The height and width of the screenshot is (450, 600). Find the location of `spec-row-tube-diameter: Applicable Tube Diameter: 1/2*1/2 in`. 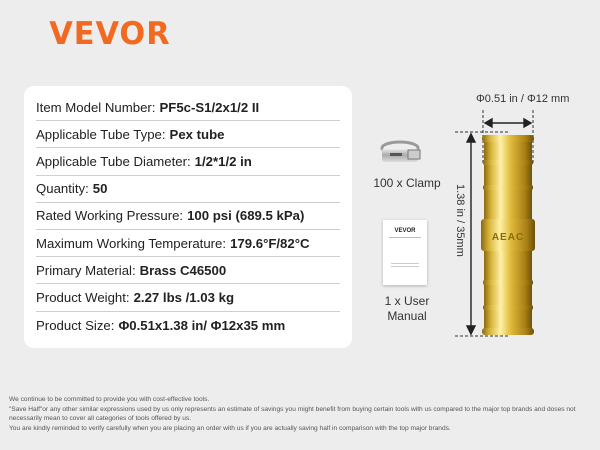

spec-row-tube-diameter: Applicable Tube Diameter: 1/2*1/2 in is located at coordinates (188, 162).